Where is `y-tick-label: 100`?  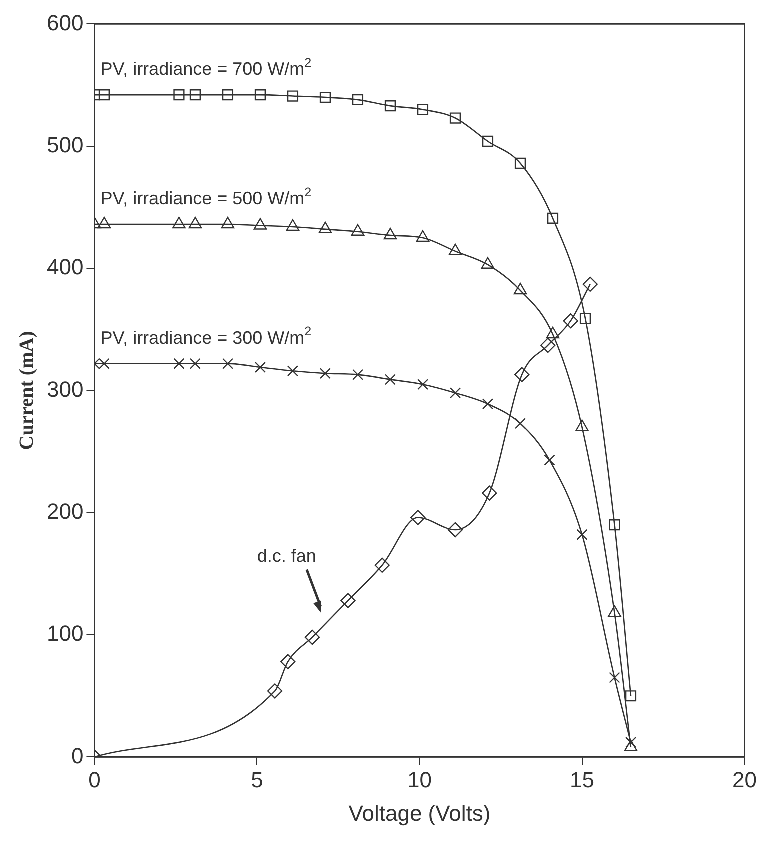 y-tick-label: 100 is located at coordinates (65, 633).